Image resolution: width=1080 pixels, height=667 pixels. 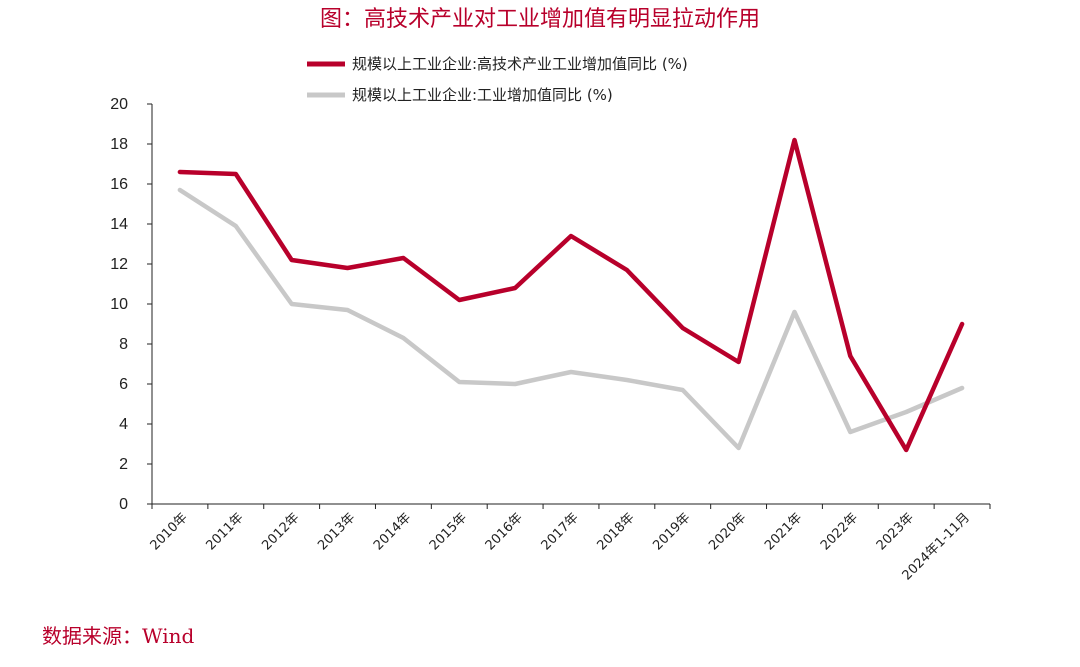 I want to click on x-tick-label: 2010年, so click(x=169, y=531).